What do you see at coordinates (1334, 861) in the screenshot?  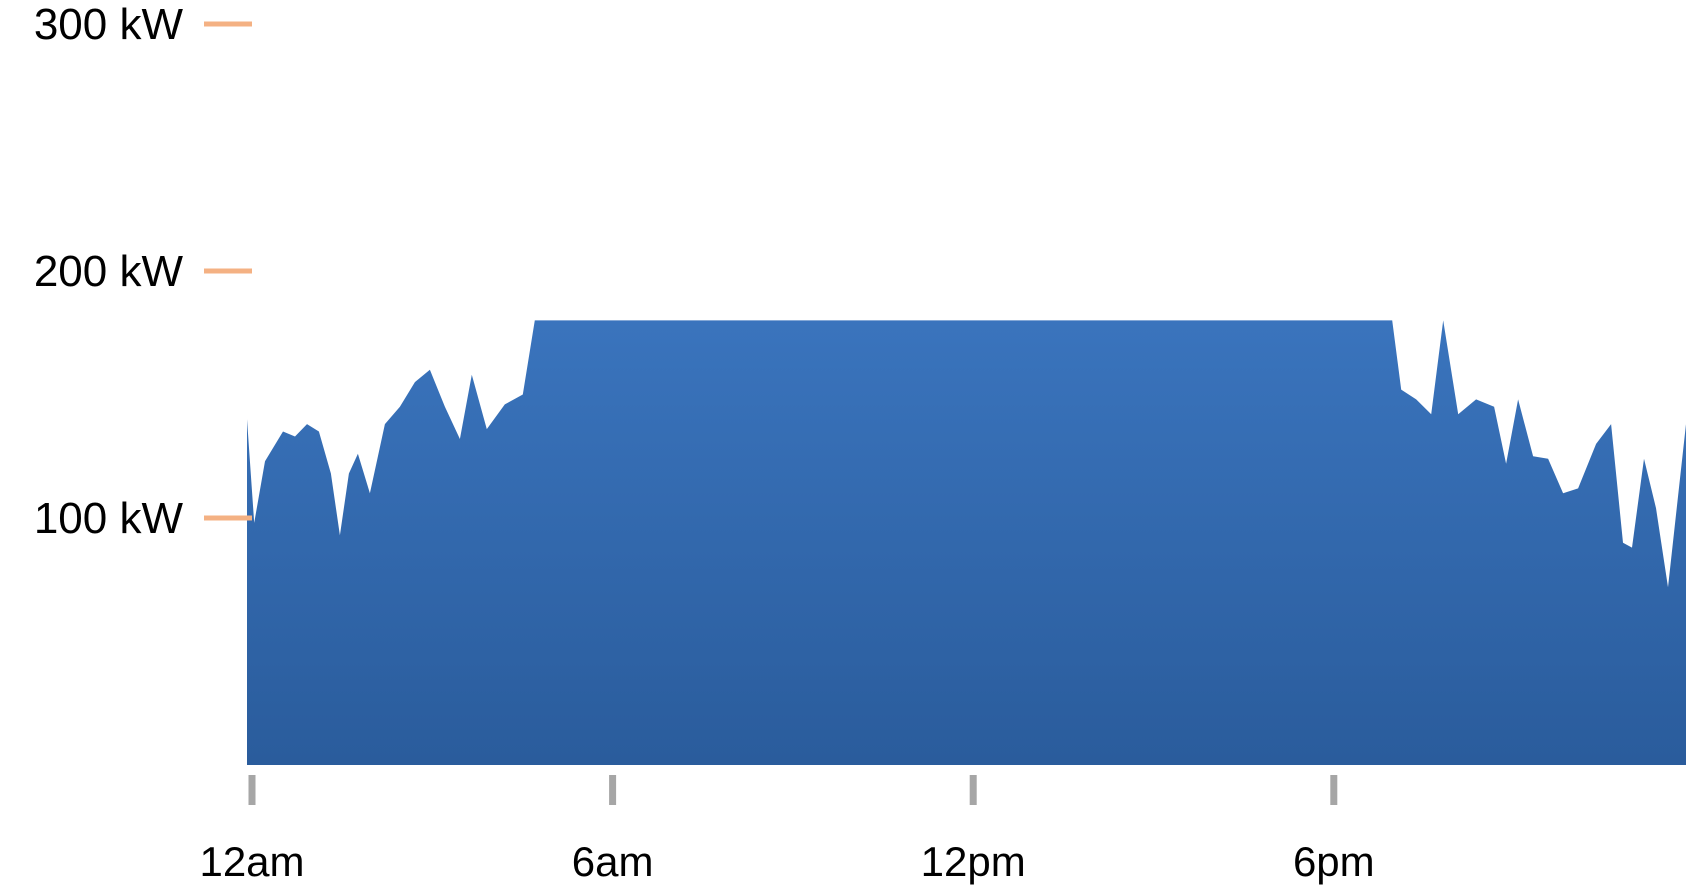 I see `x-tick-label: 6pm` at bounding box center [1334, 861].